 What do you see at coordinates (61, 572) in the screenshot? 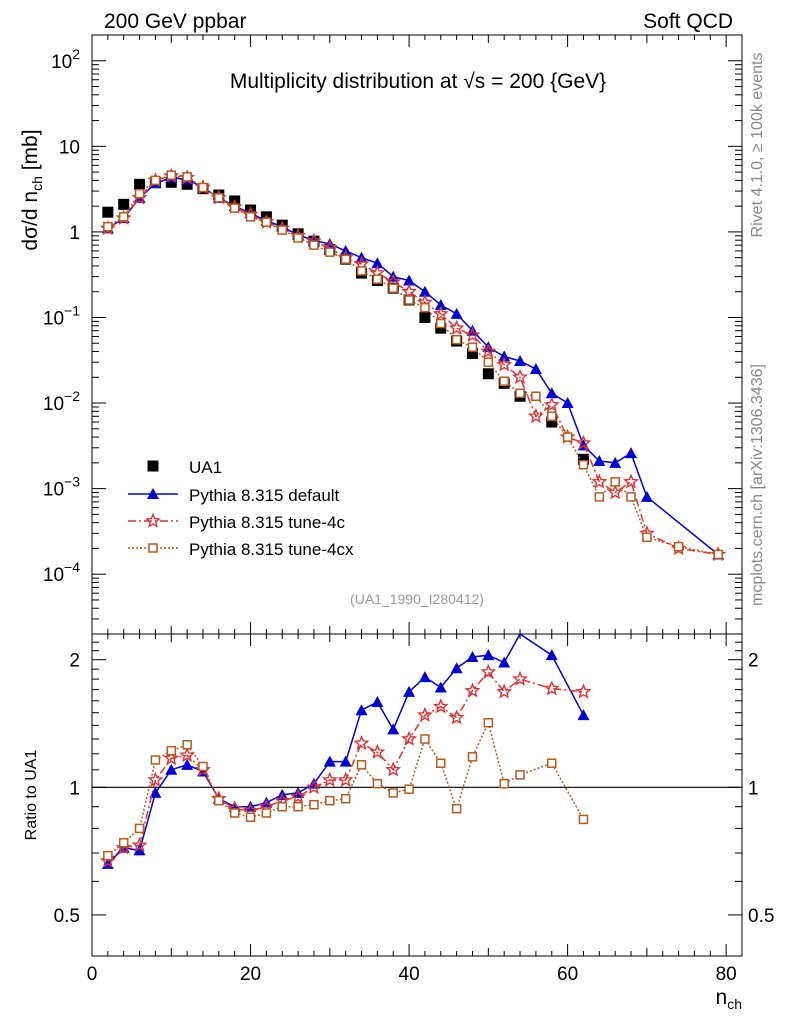
I see `y-tick-label: 10⁻⁴` at bounding box center [61, 572].